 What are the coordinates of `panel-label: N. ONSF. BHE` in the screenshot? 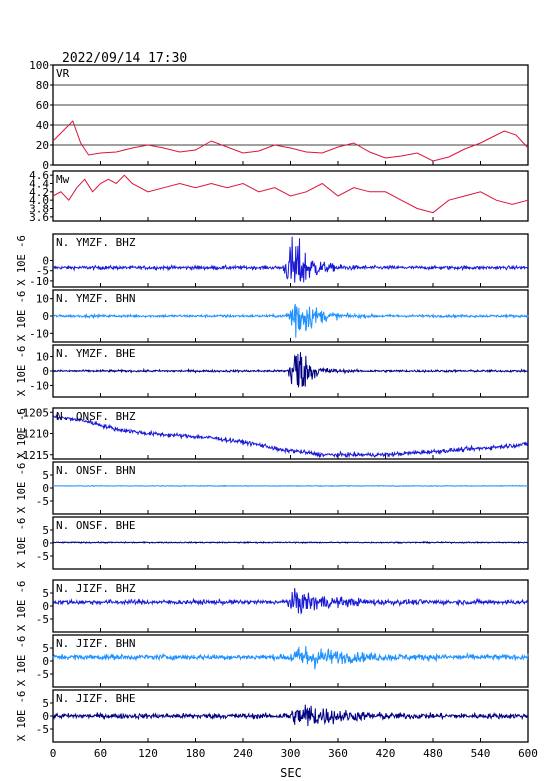 It's located at (95, 525).